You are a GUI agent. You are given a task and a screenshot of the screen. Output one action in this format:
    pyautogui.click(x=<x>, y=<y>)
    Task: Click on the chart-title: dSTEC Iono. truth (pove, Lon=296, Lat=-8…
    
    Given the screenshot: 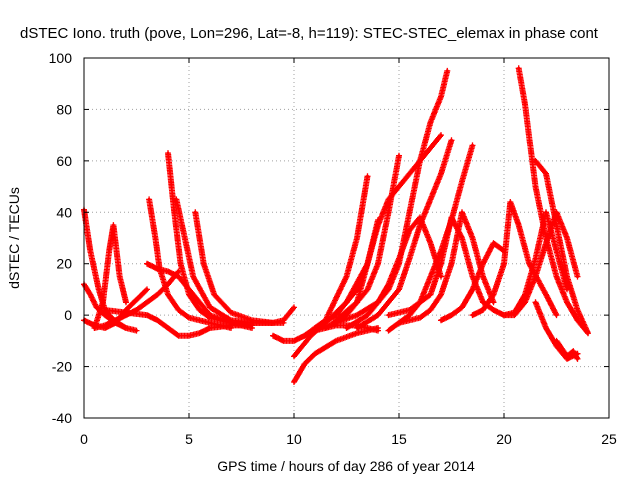 What is the action you would take?
    pyautogui.click(x=309, y=33)
    